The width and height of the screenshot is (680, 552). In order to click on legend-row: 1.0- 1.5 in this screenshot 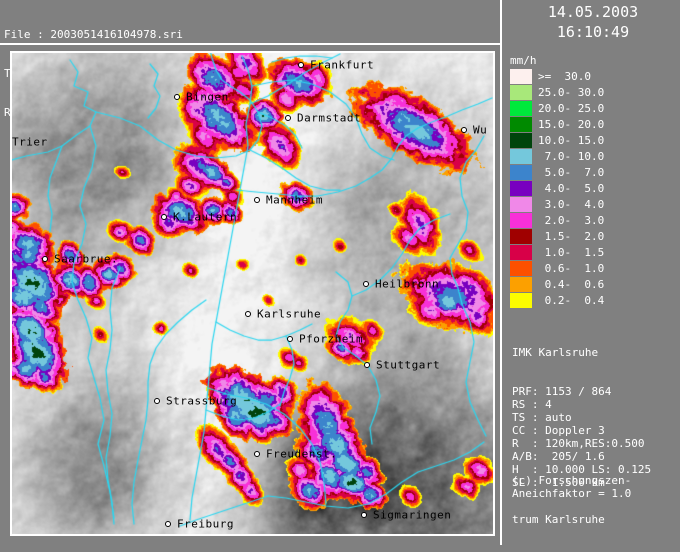, I will do `click(594, 252)`.